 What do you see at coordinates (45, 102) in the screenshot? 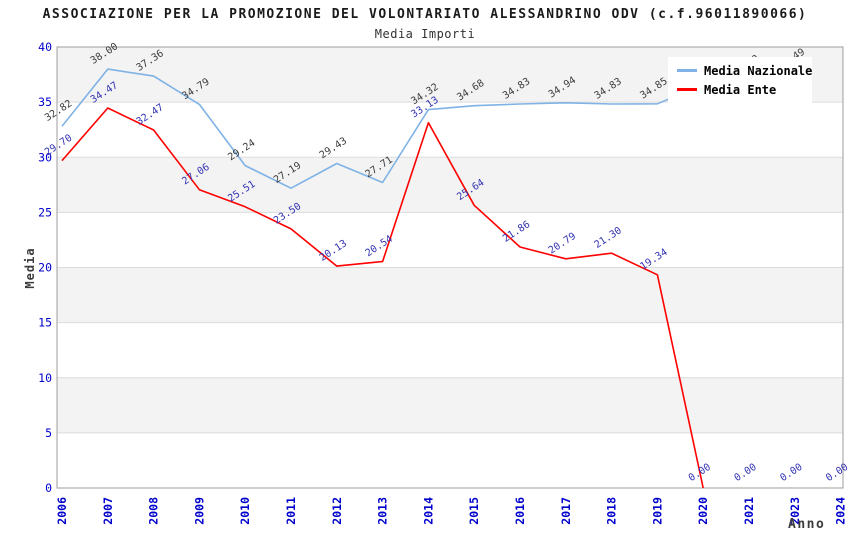
I see `y-tick-label: 35` at bounding box center [45, 102].